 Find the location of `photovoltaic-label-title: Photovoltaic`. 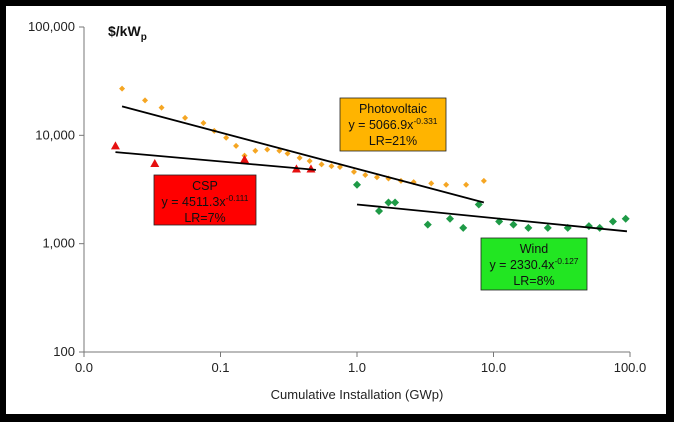

photovoltaic-label-title: Photovoltaic is located at coordinates (393, 109).